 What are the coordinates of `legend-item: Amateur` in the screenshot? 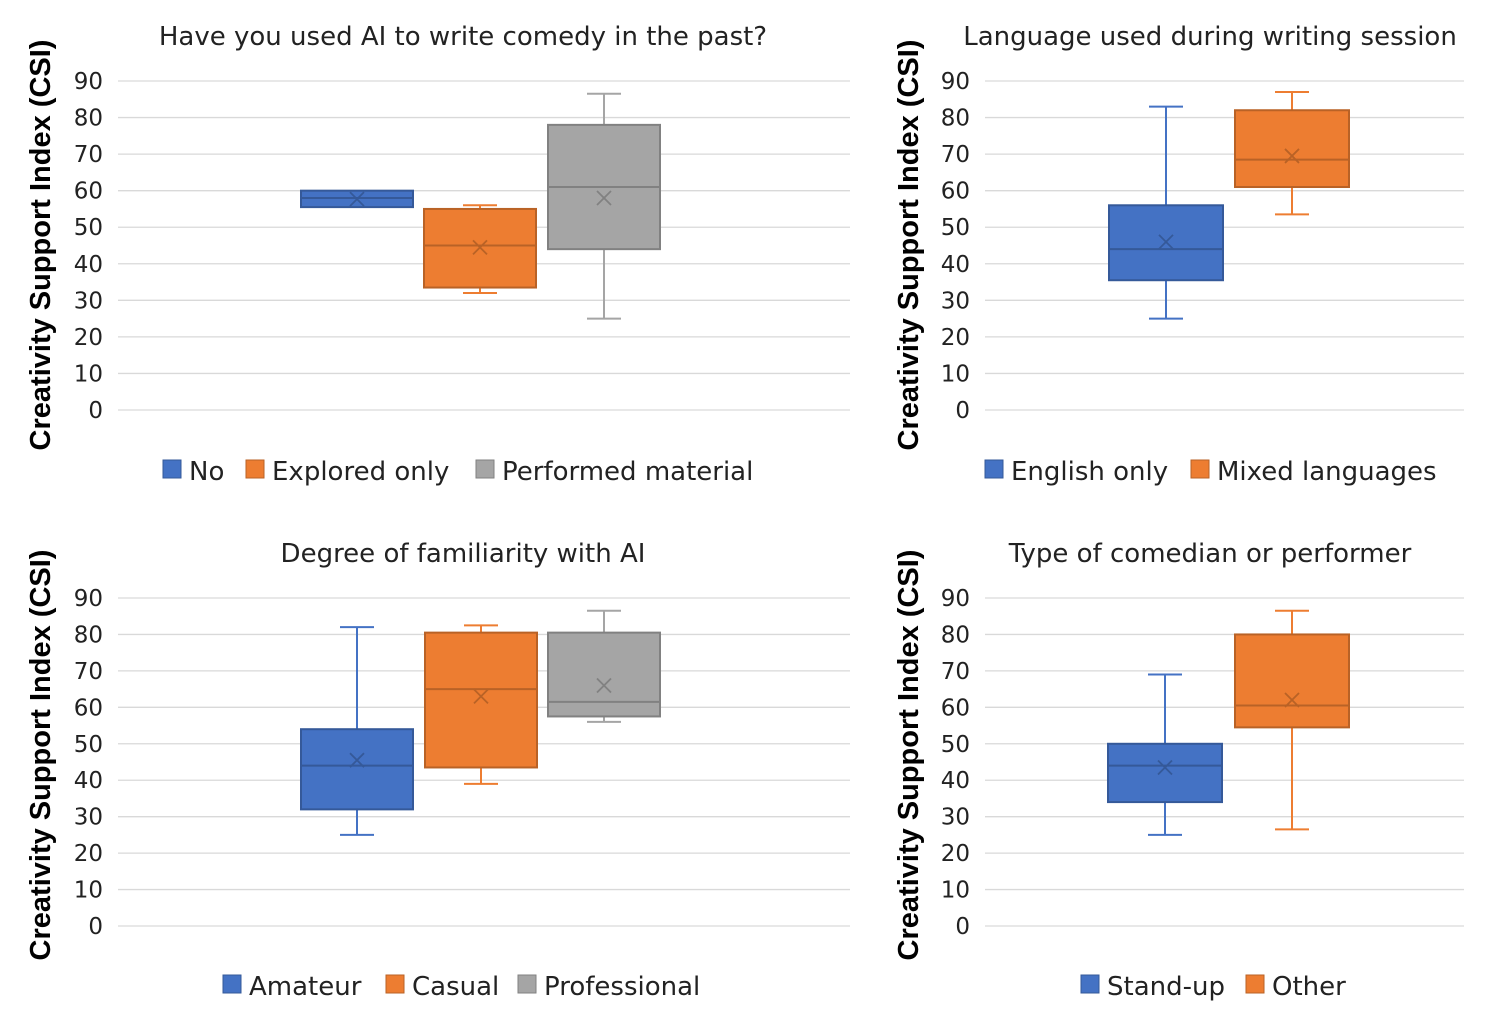 It's located at (292, 987).